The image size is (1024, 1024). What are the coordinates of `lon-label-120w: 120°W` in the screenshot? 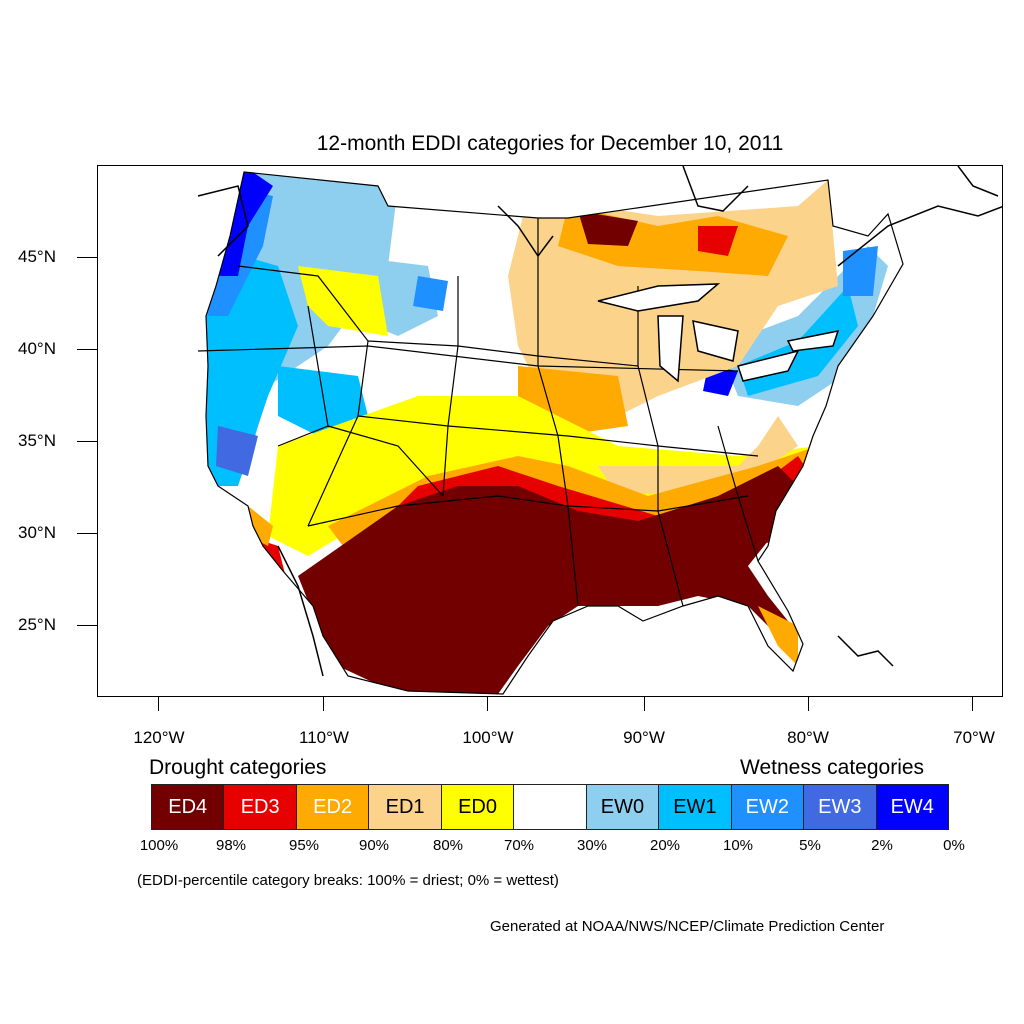 It's located at (159, 737).